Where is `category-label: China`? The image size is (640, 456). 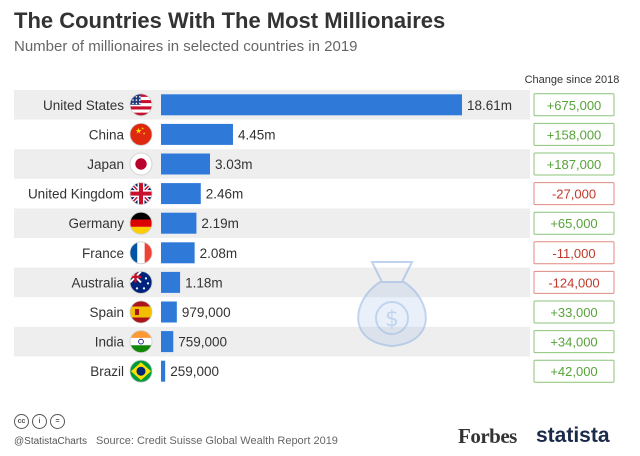 category-label: China is located at coordinates (107, 134).